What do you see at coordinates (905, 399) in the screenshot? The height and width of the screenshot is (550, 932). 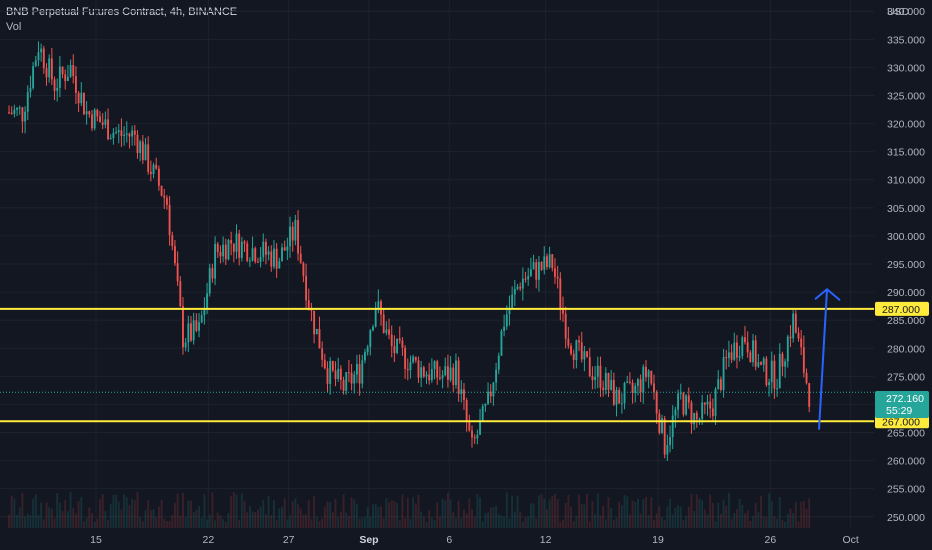 I see `current-price-label: 272.160` at bounding box center [905, 399].